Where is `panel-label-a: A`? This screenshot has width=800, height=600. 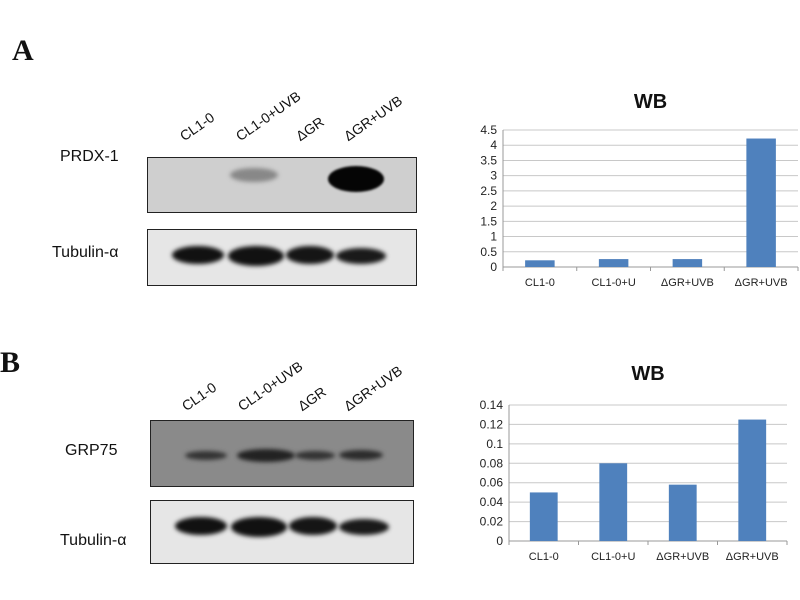
panel-label-a: A is located at coordinates (23, 50).